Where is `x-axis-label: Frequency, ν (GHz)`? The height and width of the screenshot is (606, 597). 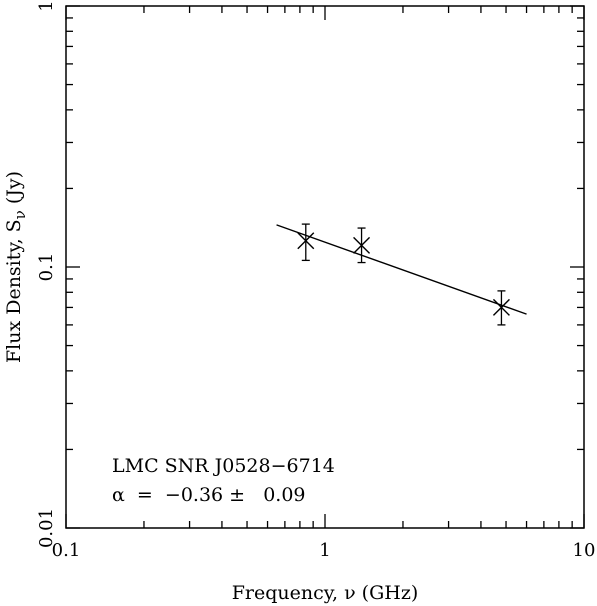
x-axis-label: Frequency, ν (GHz) is located at coordinates (325, 593).